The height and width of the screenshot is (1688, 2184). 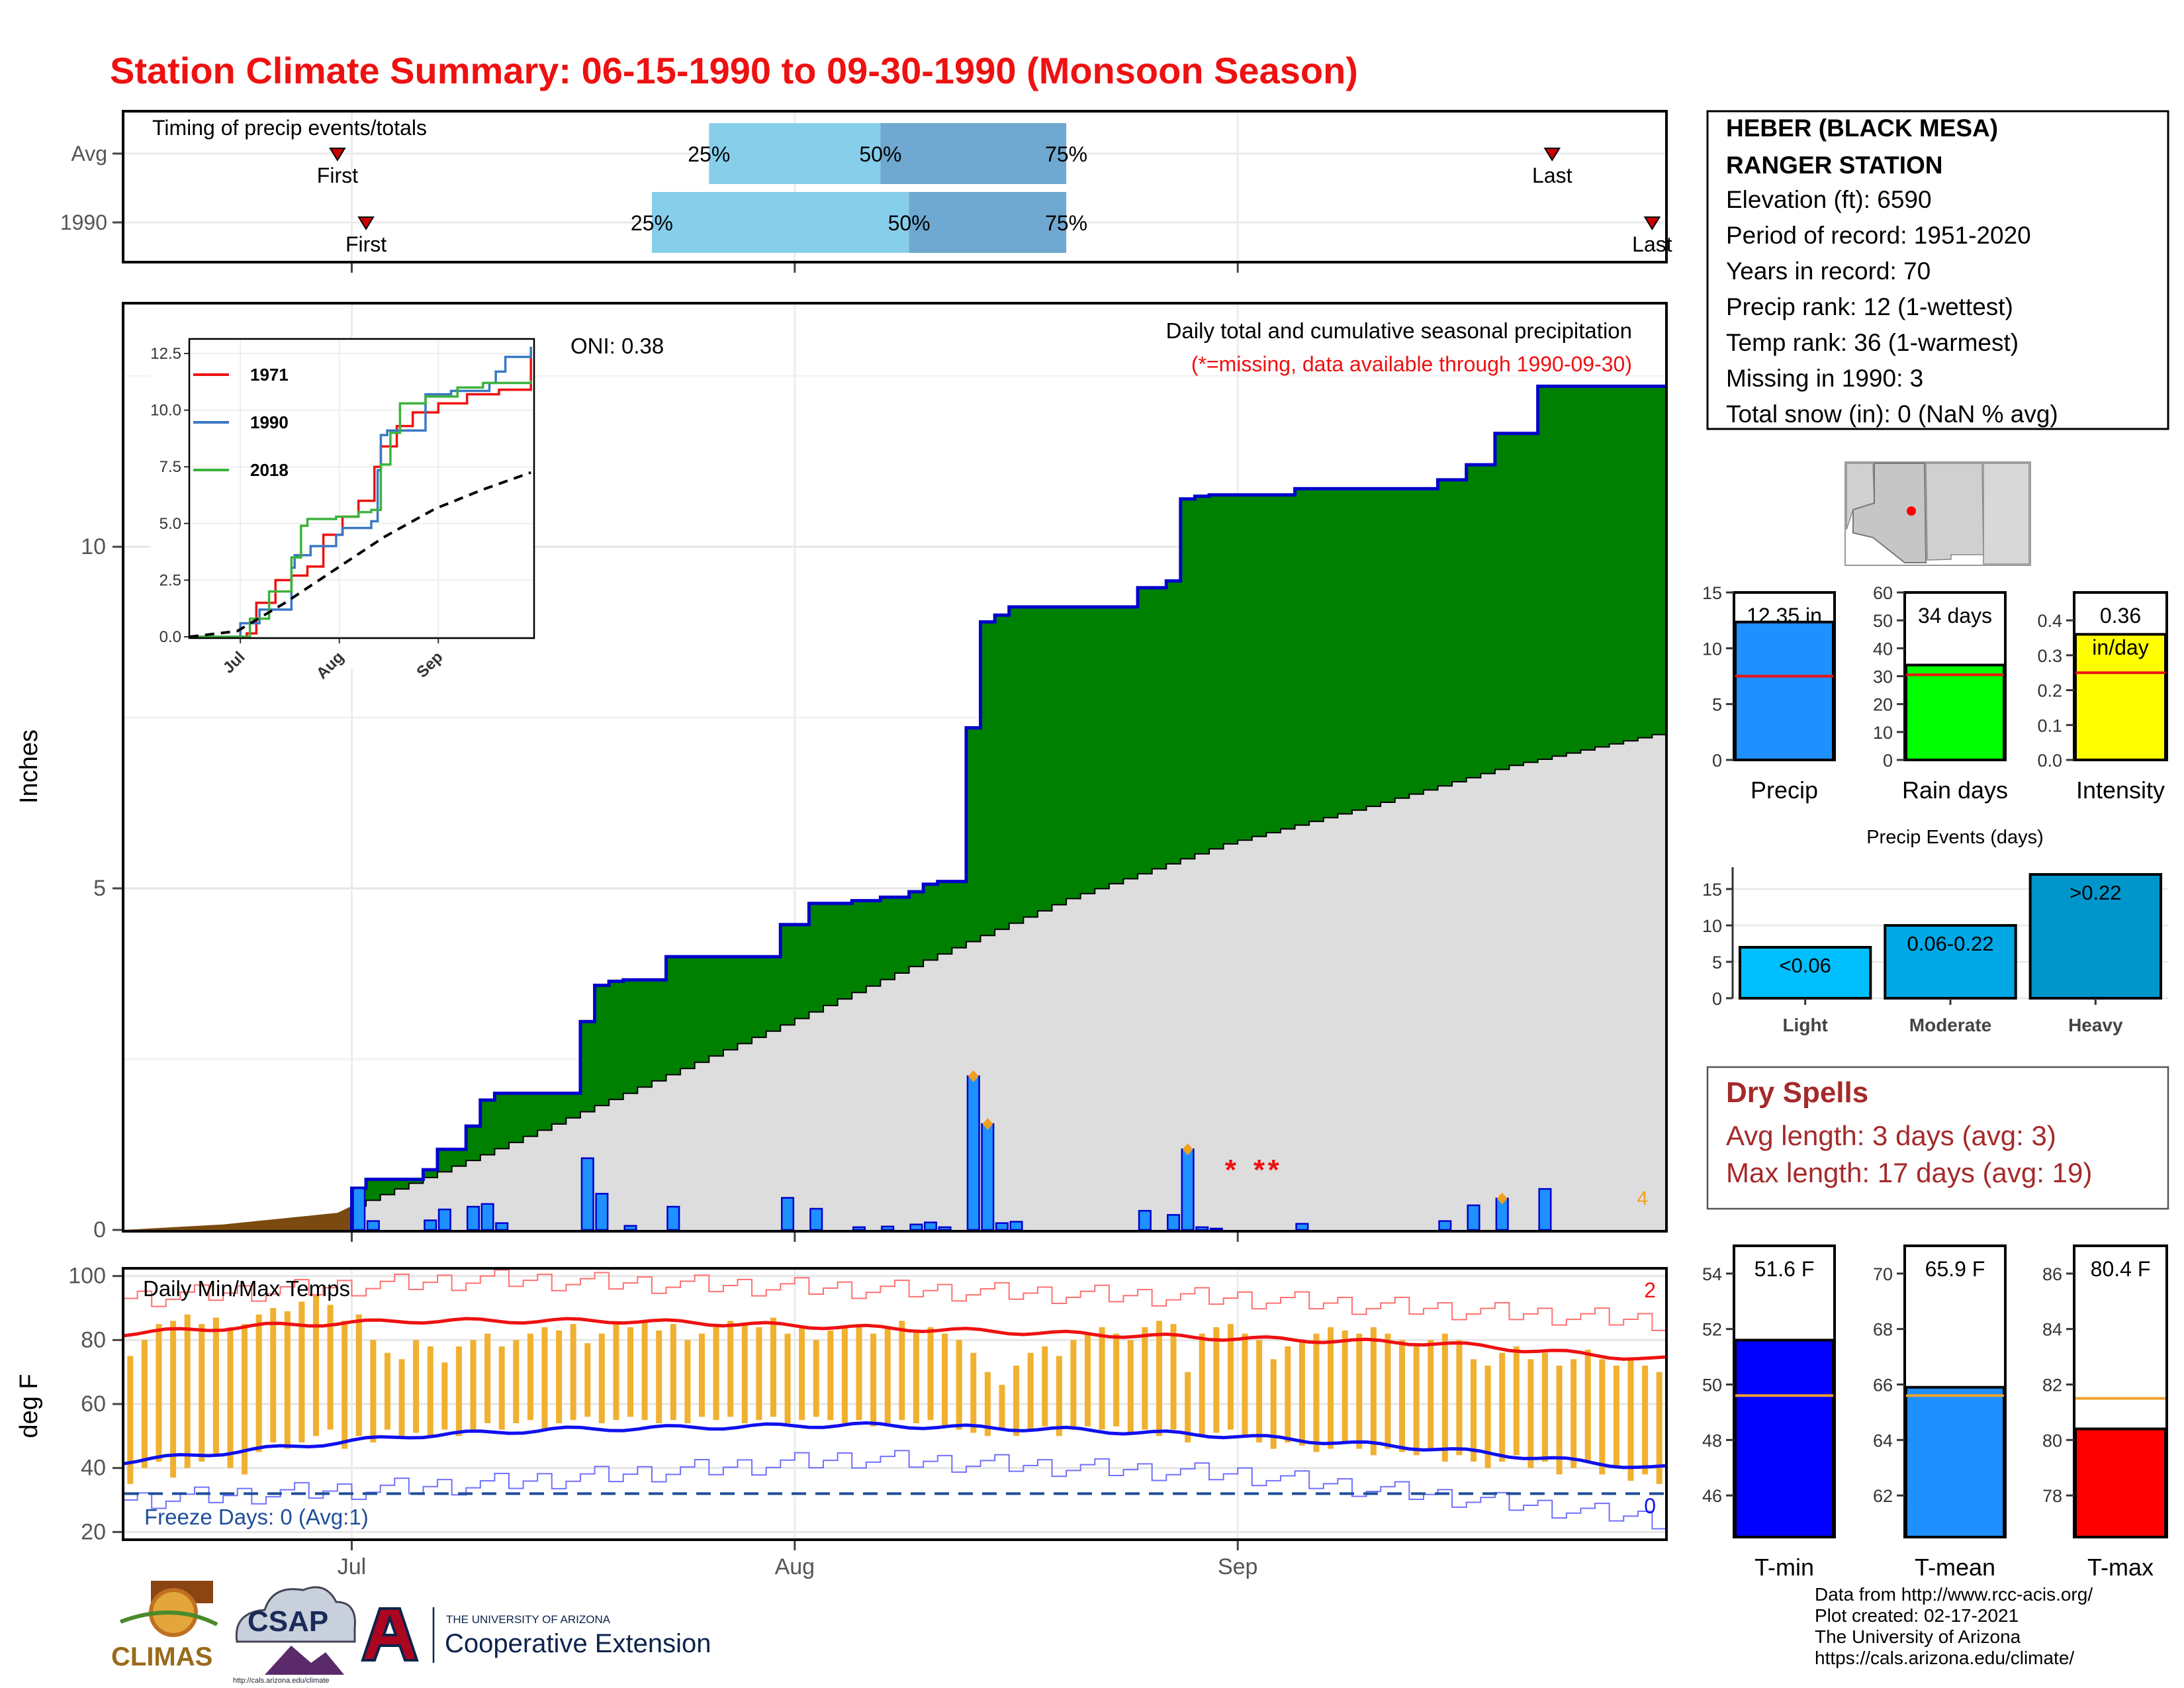 What do you see at coordinates (1883, 1330) in the screenshot?
I see `stat-y-tick-label: 68` at bounding box center [1883, 1330].